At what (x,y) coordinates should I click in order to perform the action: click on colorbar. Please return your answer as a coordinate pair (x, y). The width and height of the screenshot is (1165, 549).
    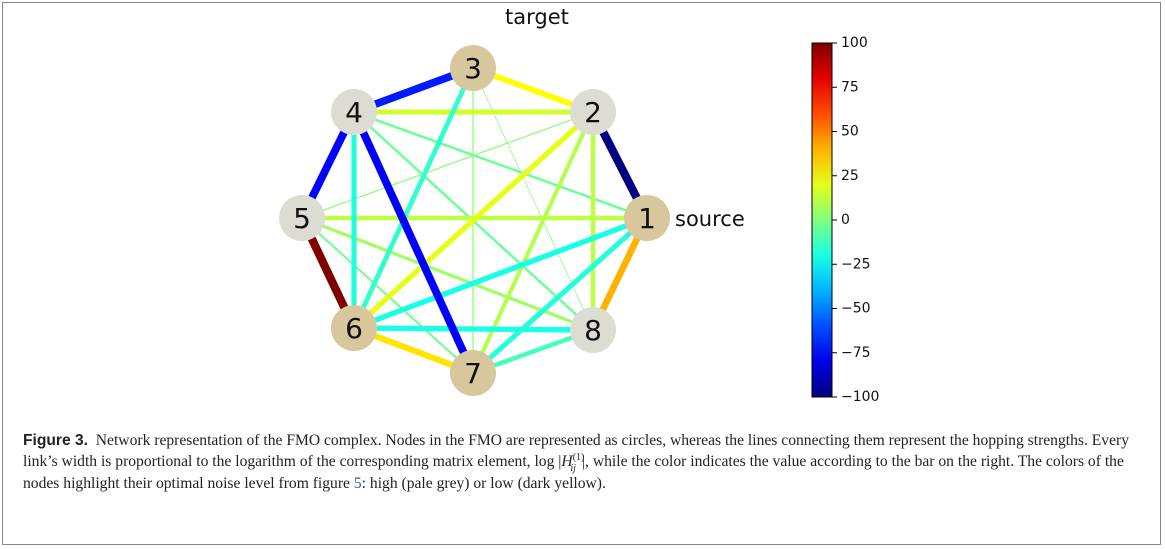
    Looking at the image, I should click on (822, 220).